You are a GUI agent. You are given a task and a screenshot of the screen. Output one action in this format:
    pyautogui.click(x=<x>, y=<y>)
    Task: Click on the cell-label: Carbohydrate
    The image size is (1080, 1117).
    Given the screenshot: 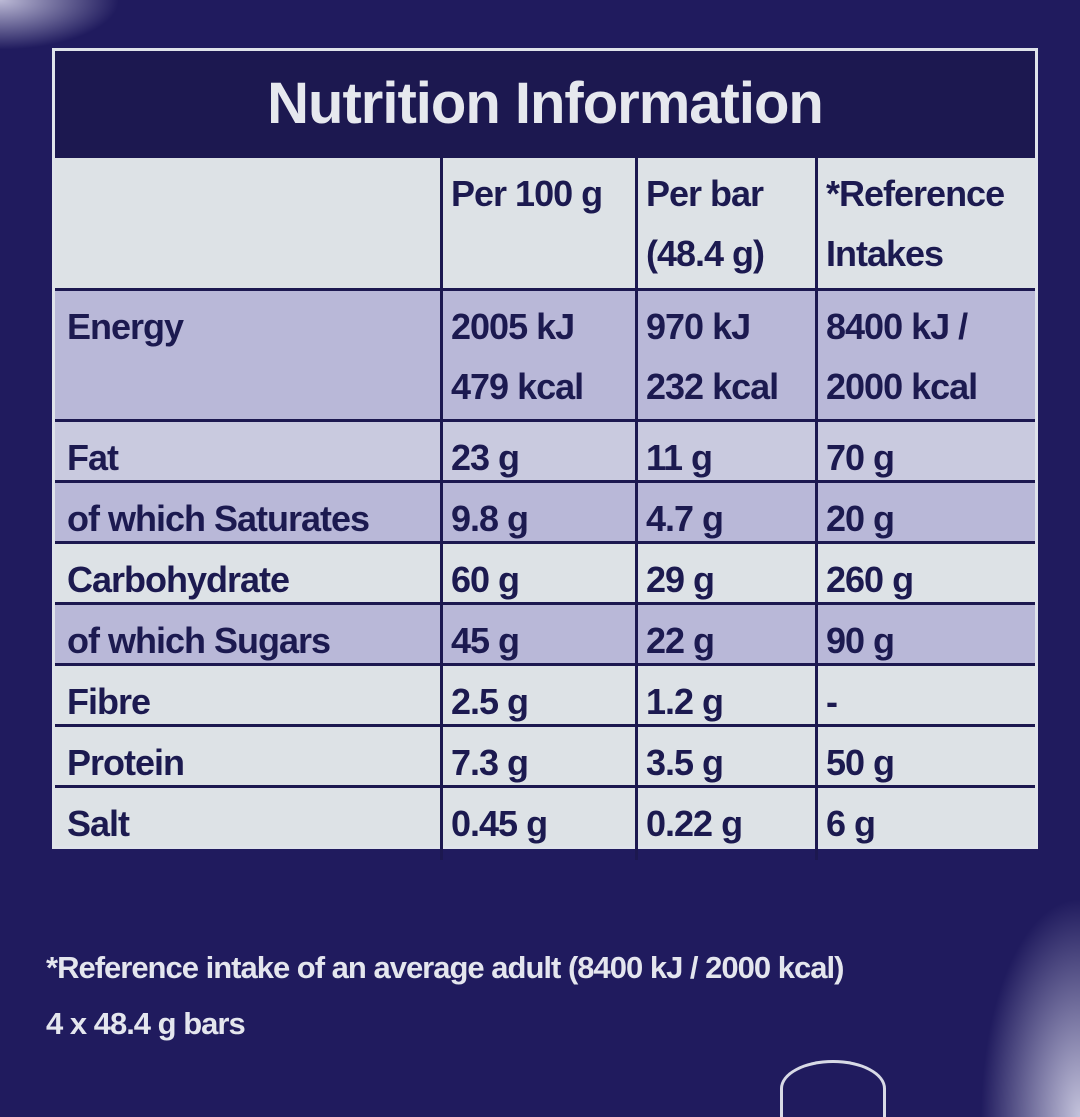 What is the action you would take?
    pyautogui.click(x=178, y=579)
    